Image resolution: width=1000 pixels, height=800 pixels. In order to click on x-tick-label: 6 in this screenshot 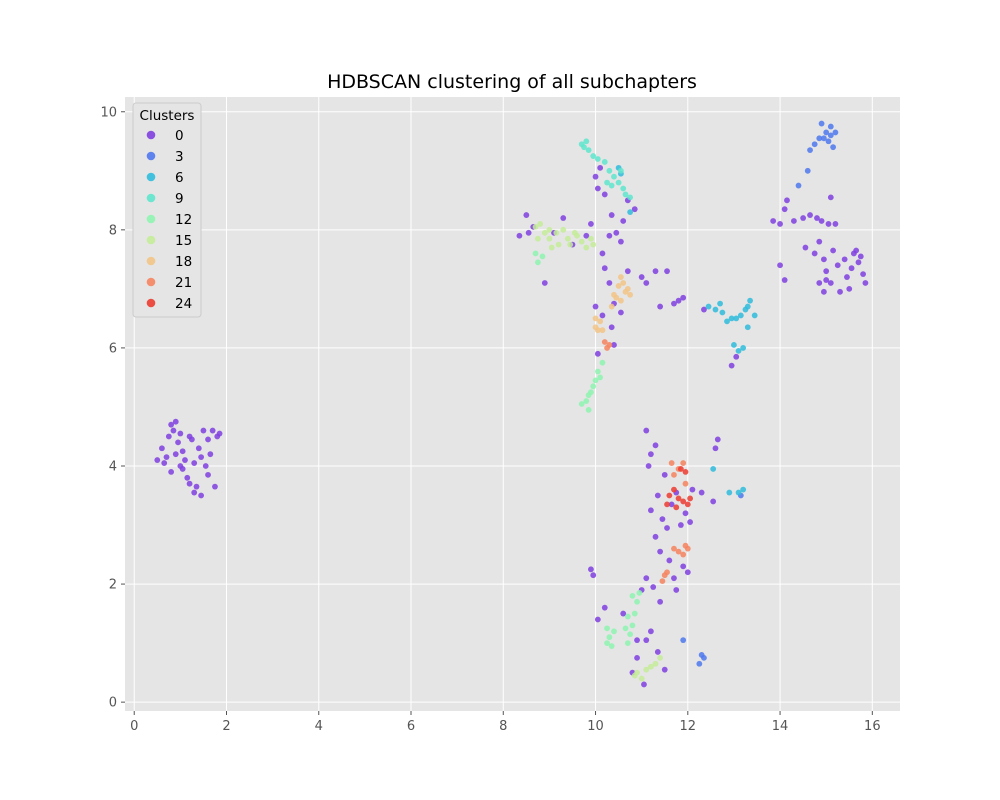, I will do `click(411, 726)`.